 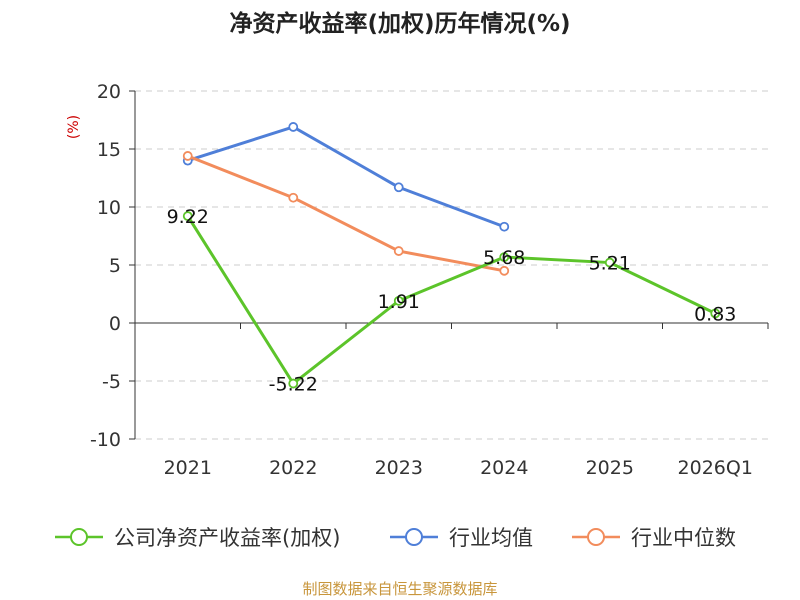 I want to click on legend-item: 行业均值, so click(x=461, y=538).